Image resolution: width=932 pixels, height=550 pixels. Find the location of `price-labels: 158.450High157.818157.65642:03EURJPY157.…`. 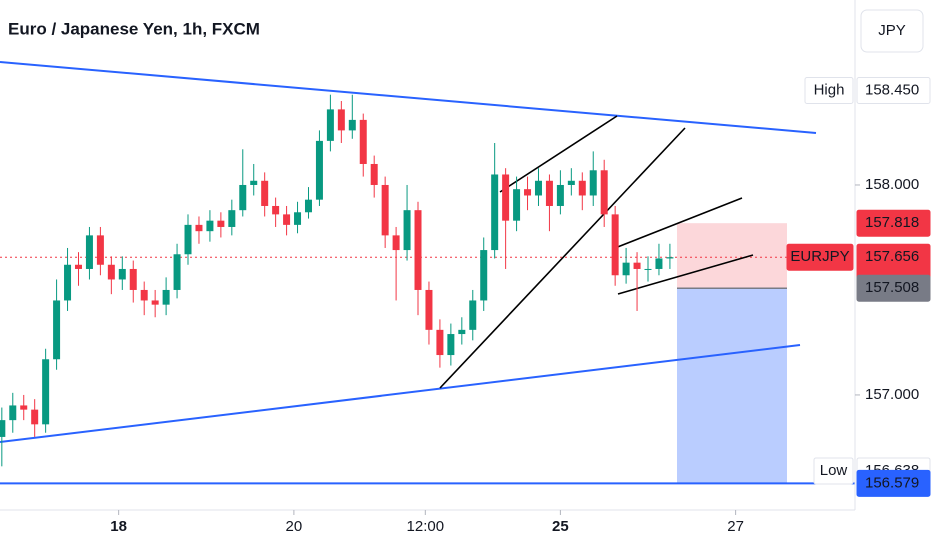

price-labels: 158.450High157.818157.65642:03EURJPY157.… is located at coordinates (858, 286).